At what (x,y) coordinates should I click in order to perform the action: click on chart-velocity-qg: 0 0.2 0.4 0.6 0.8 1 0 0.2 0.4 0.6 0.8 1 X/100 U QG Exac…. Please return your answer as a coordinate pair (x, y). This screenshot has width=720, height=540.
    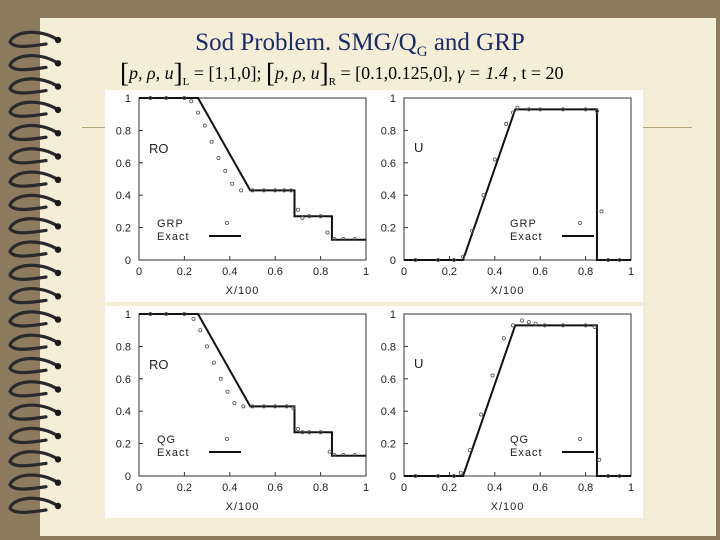
    Looking at the image, I should click on (506, 412).